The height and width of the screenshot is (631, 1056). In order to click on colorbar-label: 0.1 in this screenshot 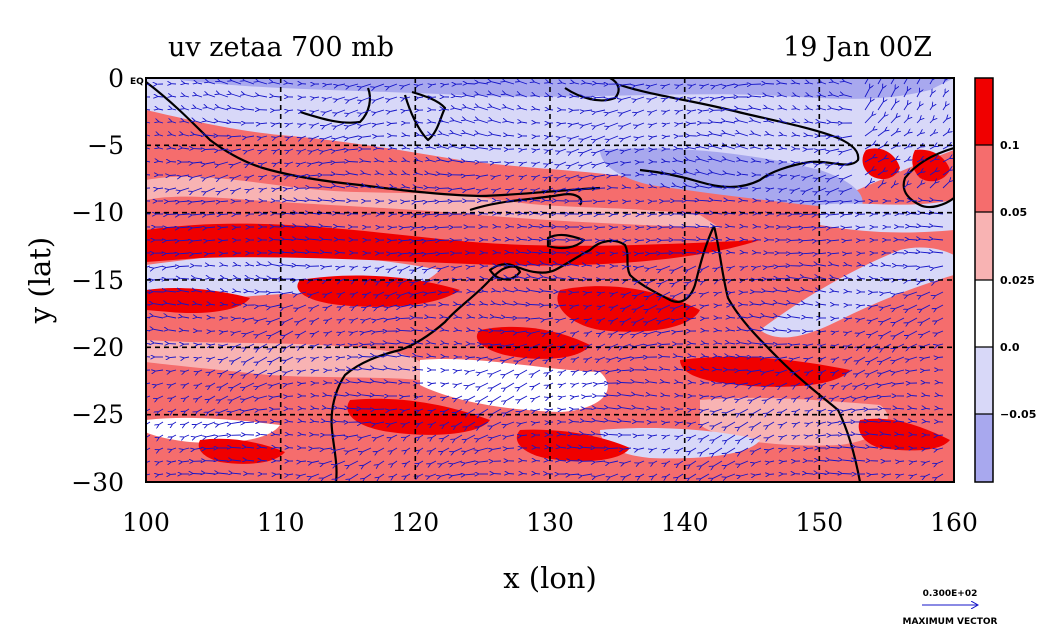, I will do `click(1010, 145)`.